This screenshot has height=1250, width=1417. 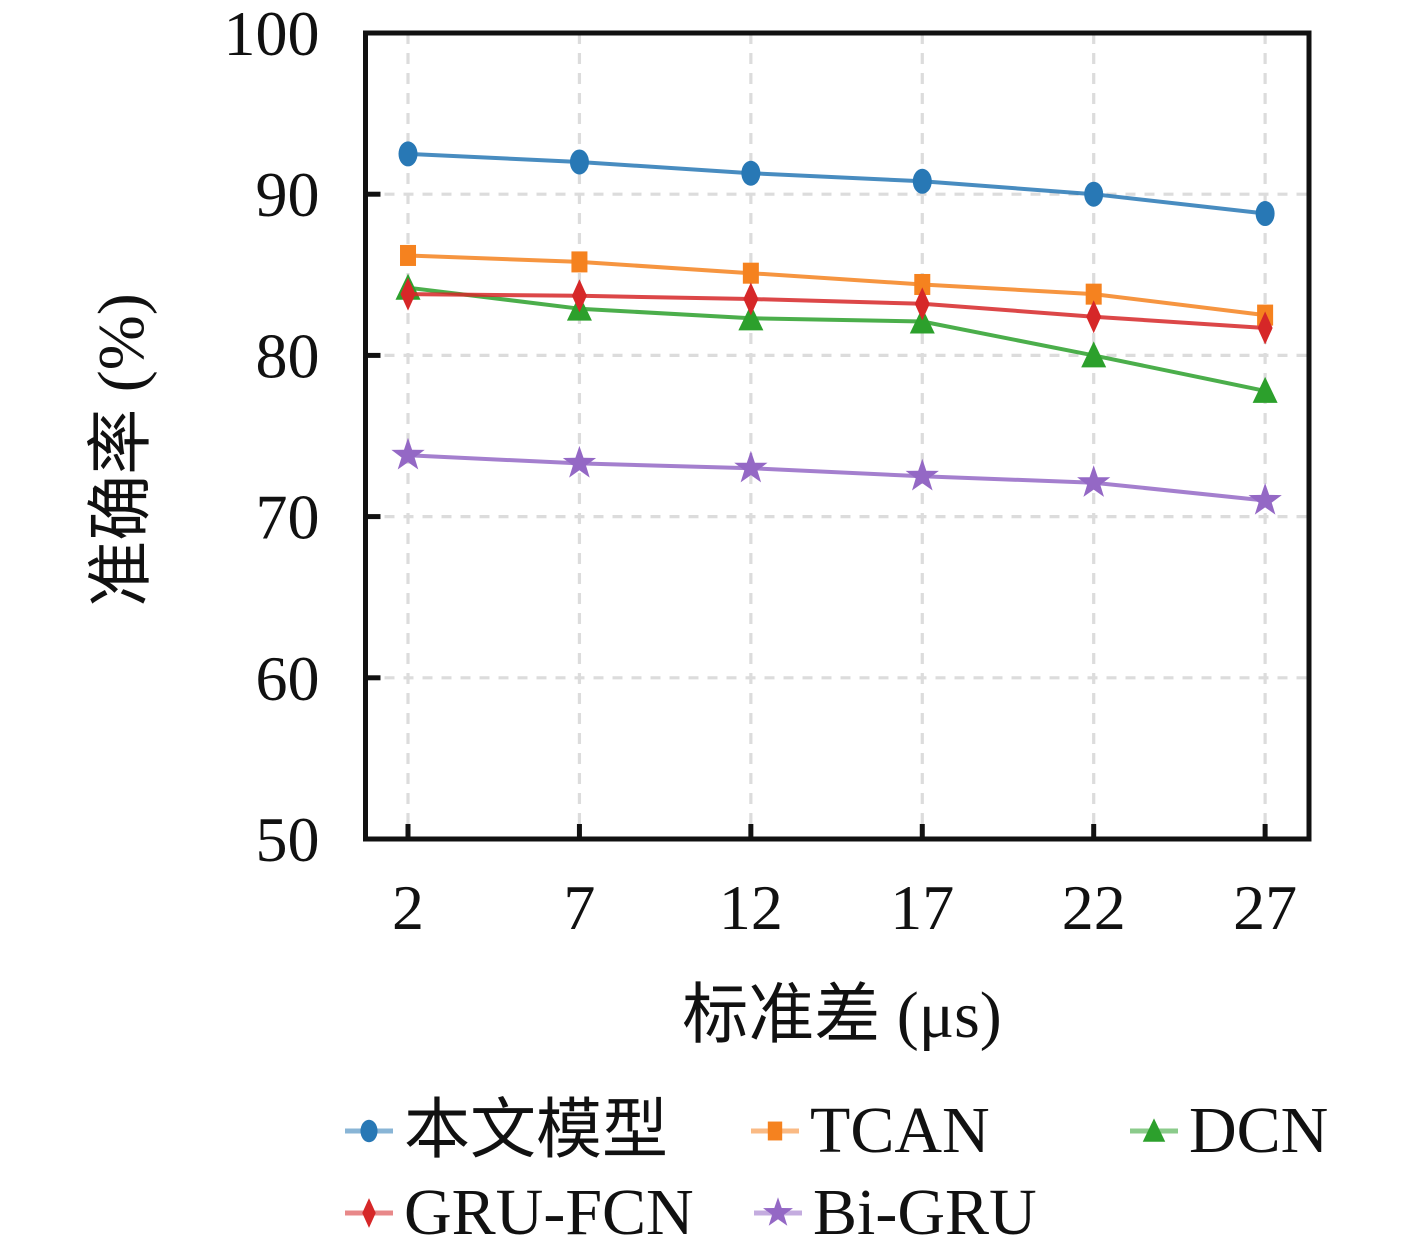 I want to click on series-line-bi-gru, so click(x=836, y=478).